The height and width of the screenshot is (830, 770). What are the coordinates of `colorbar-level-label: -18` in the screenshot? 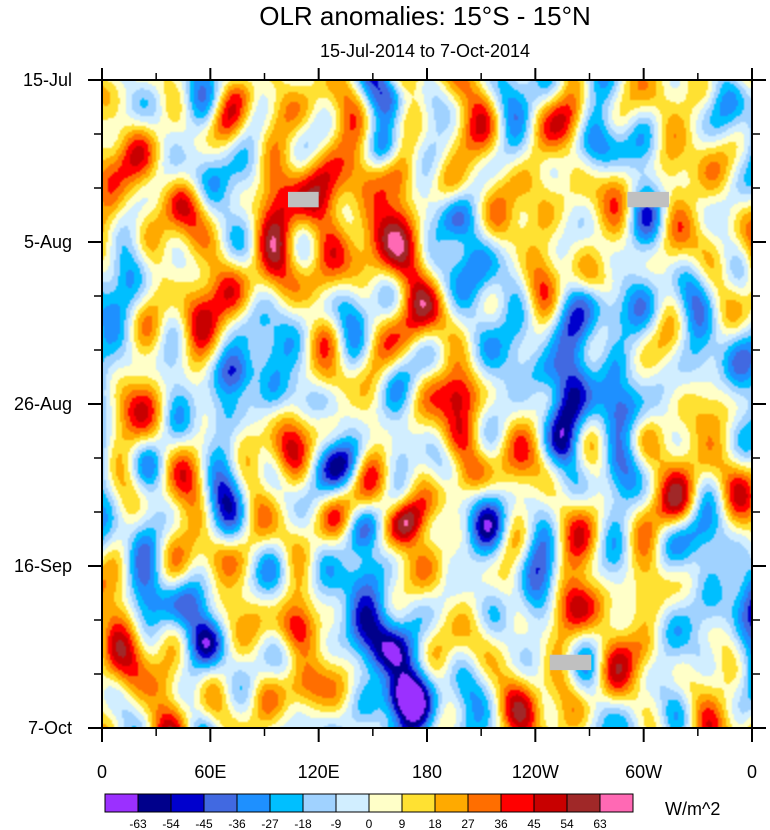 It's located at (303, 823).